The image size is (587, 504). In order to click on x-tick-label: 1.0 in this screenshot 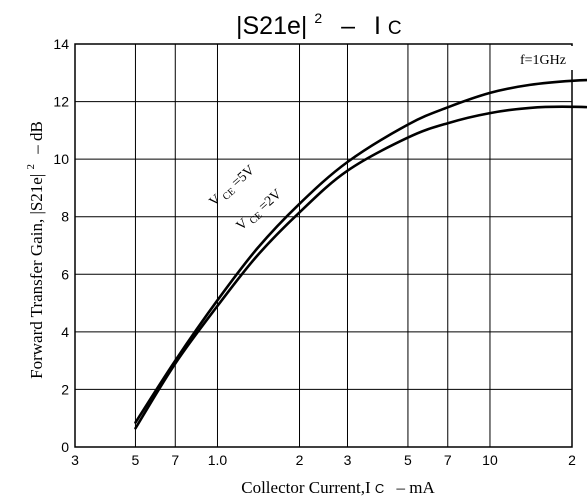, I will do `click(218, 460)`.